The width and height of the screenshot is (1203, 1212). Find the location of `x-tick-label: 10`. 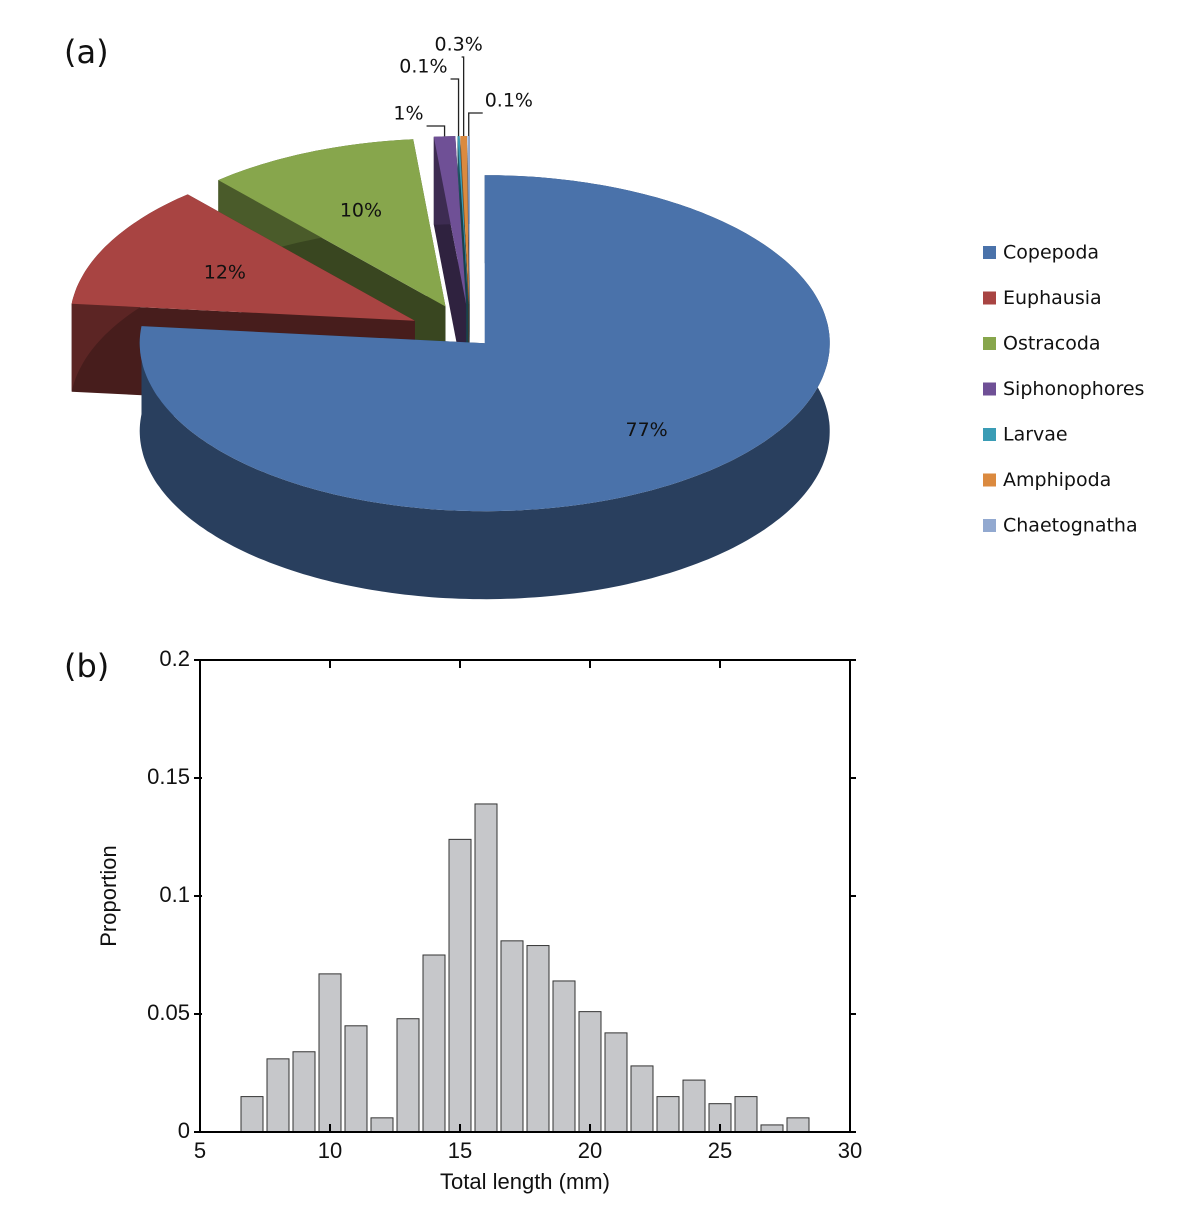

x-tick-label: 10 is located at coordinates (330, 1150).